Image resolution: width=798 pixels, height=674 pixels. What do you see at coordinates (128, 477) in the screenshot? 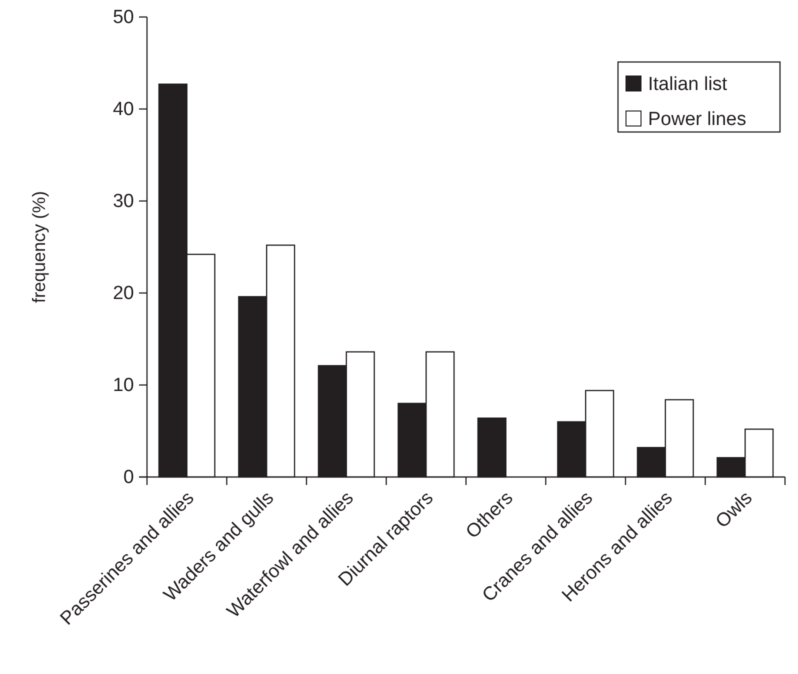
I see `y-tick-label: 0` at bounding box center [128, 477].